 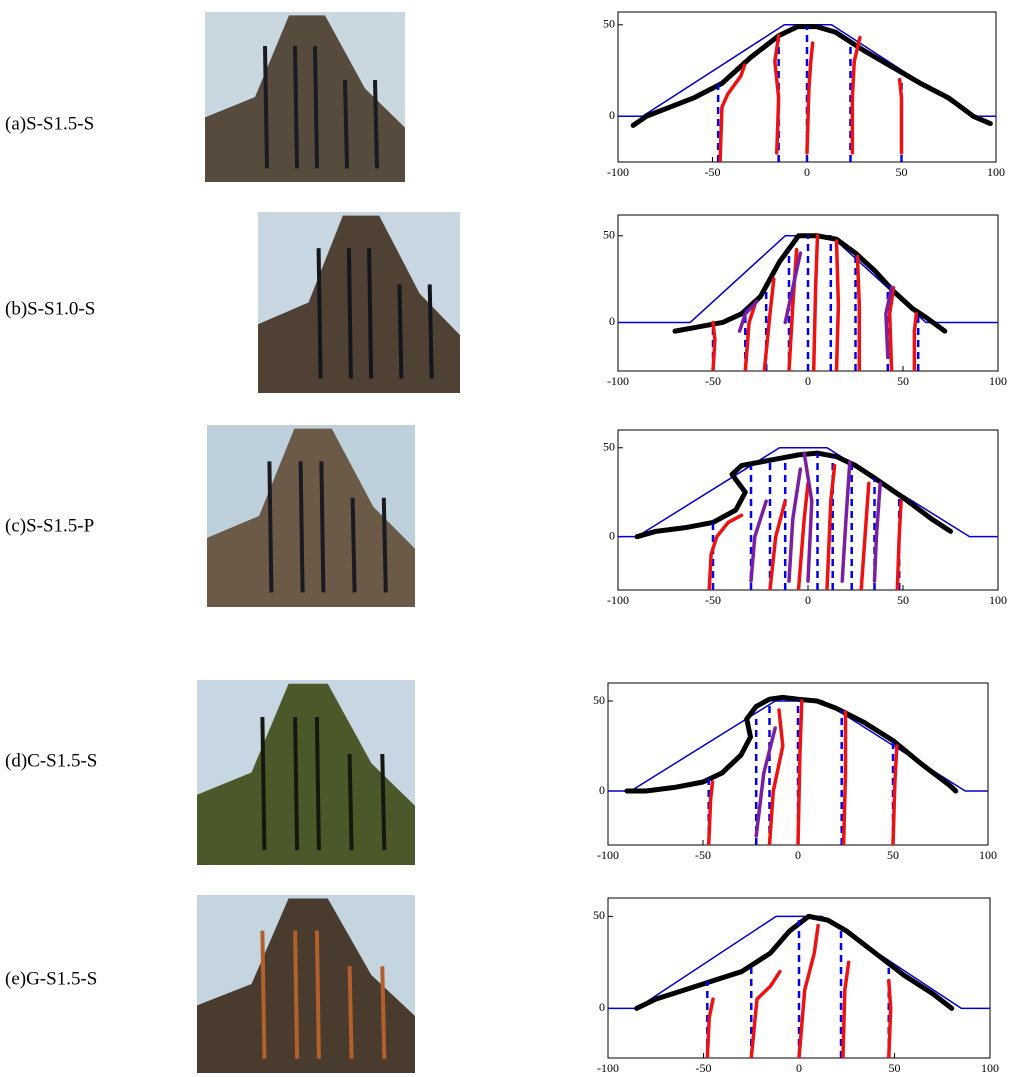 What do you see at coordinates (49, 525) in the screenshot?
I see `row-label: (c)S-S1.5-P` at bounding box center [49, 525].